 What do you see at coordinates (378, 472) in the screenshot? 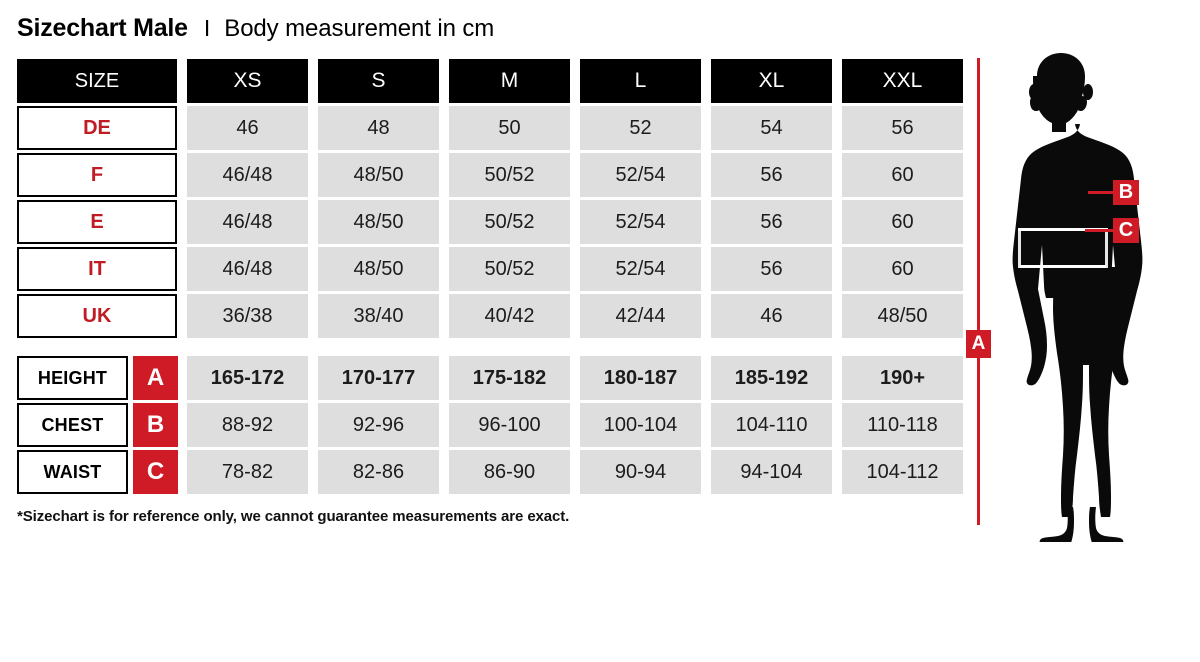
I see `cell-waist-s: 82-86` at bounding box center [378, 472].